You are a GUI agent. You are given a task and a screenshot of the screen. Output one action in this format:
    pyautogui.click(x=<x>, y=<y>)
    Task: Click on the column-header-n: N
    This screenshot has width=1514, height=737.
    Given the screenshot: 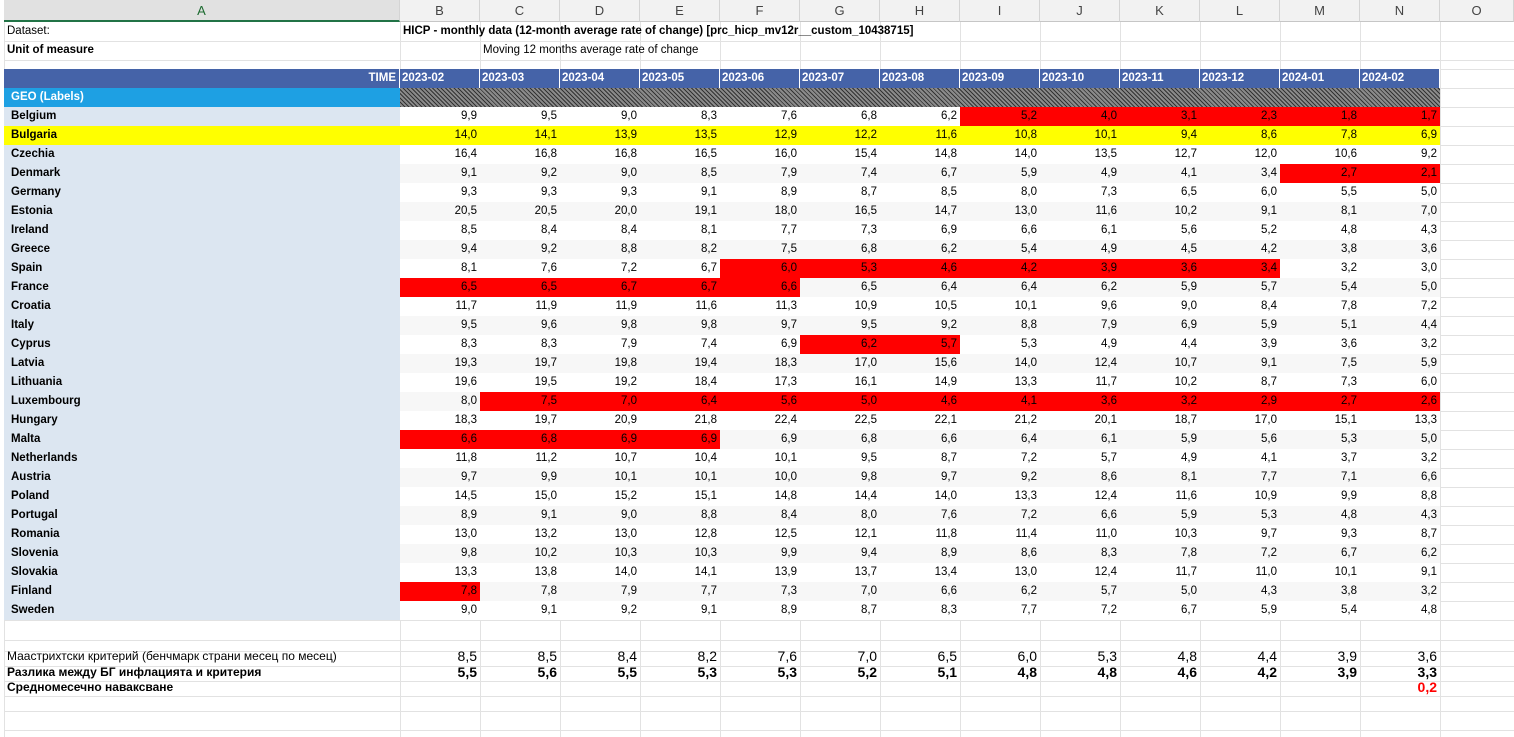 What is the action you would take?
    pyautogui.click(x=1400, y=11)
    